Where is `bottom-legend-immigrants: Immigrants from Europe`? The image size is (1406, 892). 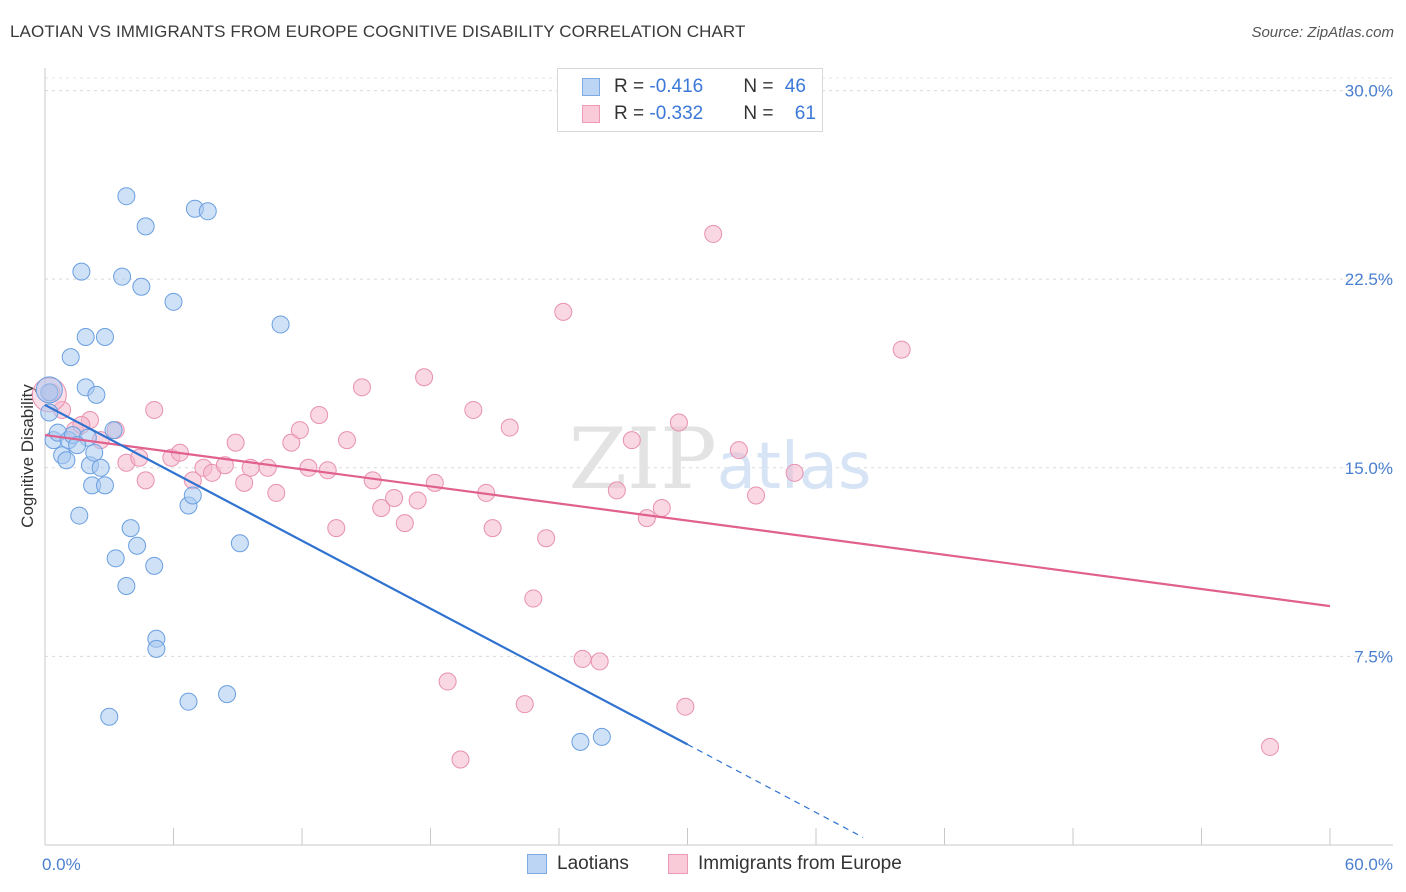
bottom-legend-immigrants: Immigrants from Europe is located at coordinates (785, 864).